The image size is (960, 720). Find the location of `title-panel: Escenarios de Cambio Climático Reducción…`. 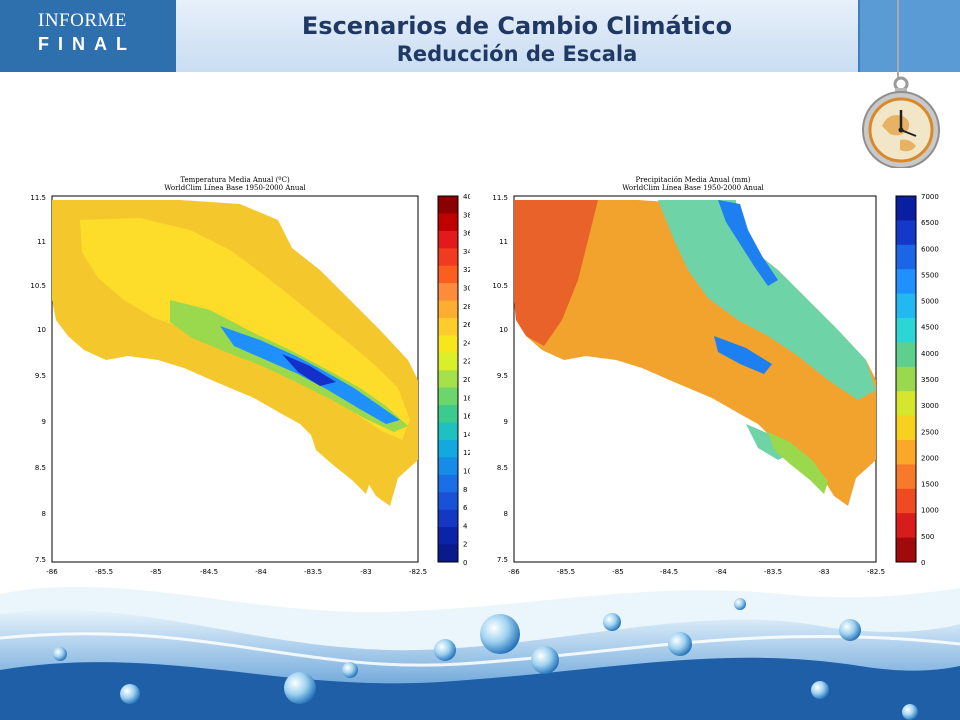

title-panel: Escenarios de Cambio Climático Reducción… is located at coordinates (518, 36).